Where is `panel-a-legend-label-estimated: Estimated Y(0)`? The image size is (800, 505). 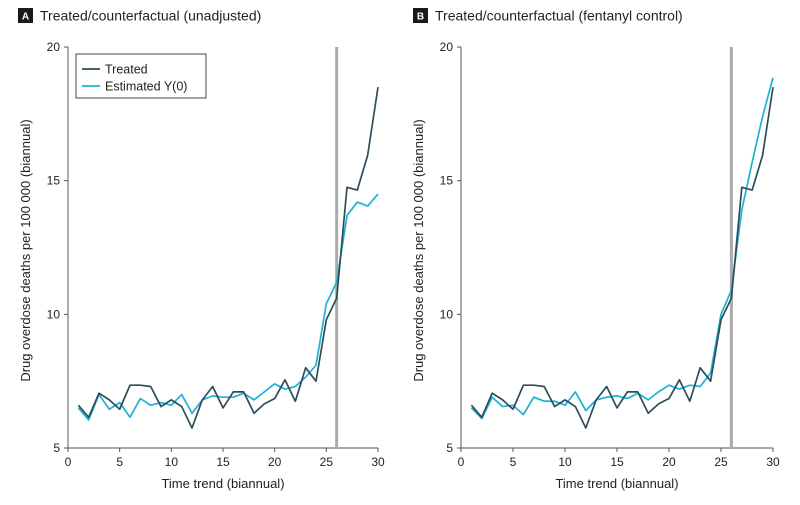 panel-a-legend-label-estimated: Estimated Y(0) is located at coordinates (146, 87).